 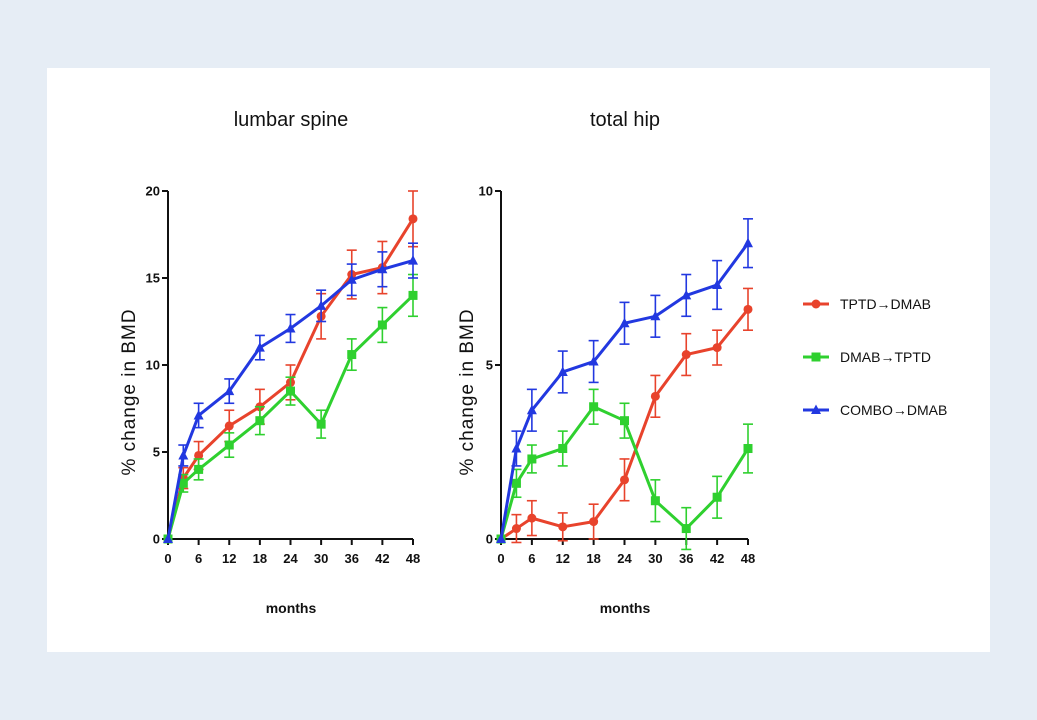 I want to click on plot-area: 0 5 10 15 20 0 6 12 18 24 30 36 42 48, so click(x=283, y=375).